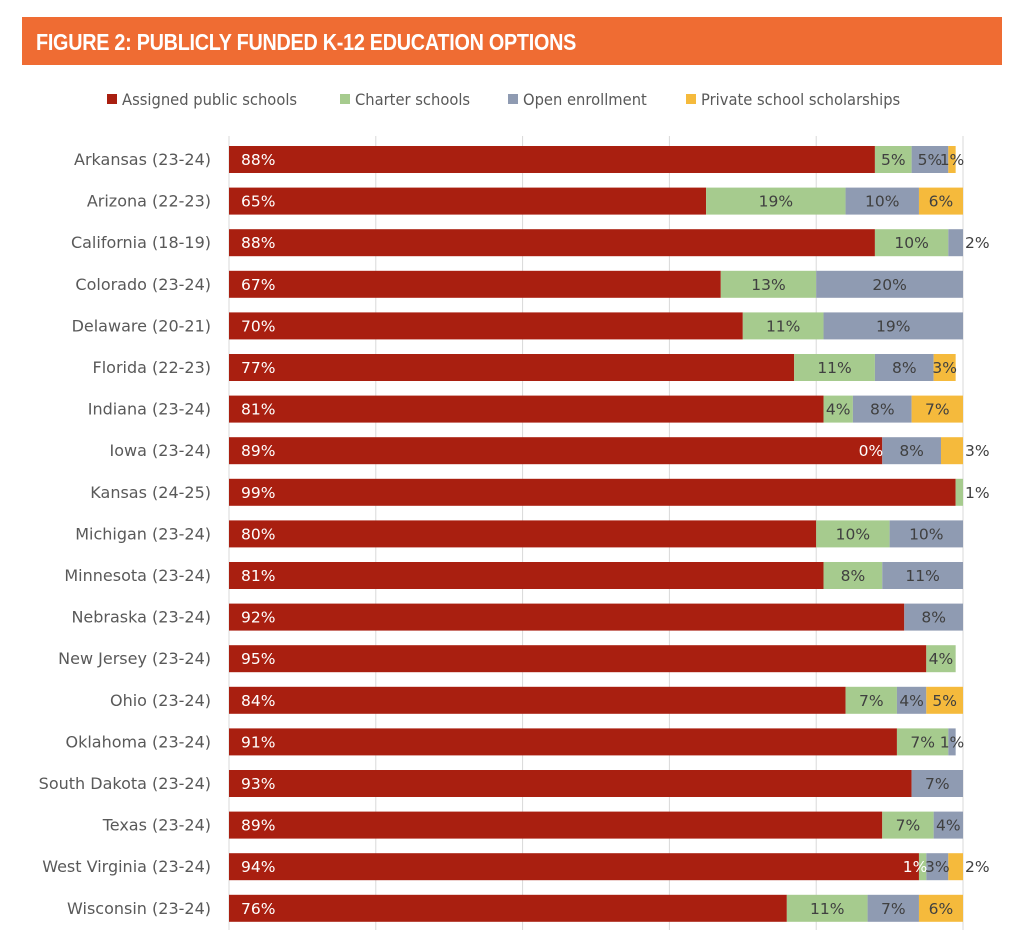  What do you see at coordinates (258, 368) in the screenshot?
I see `data-label-assigned: 77%` at bounding box center [258, 368].